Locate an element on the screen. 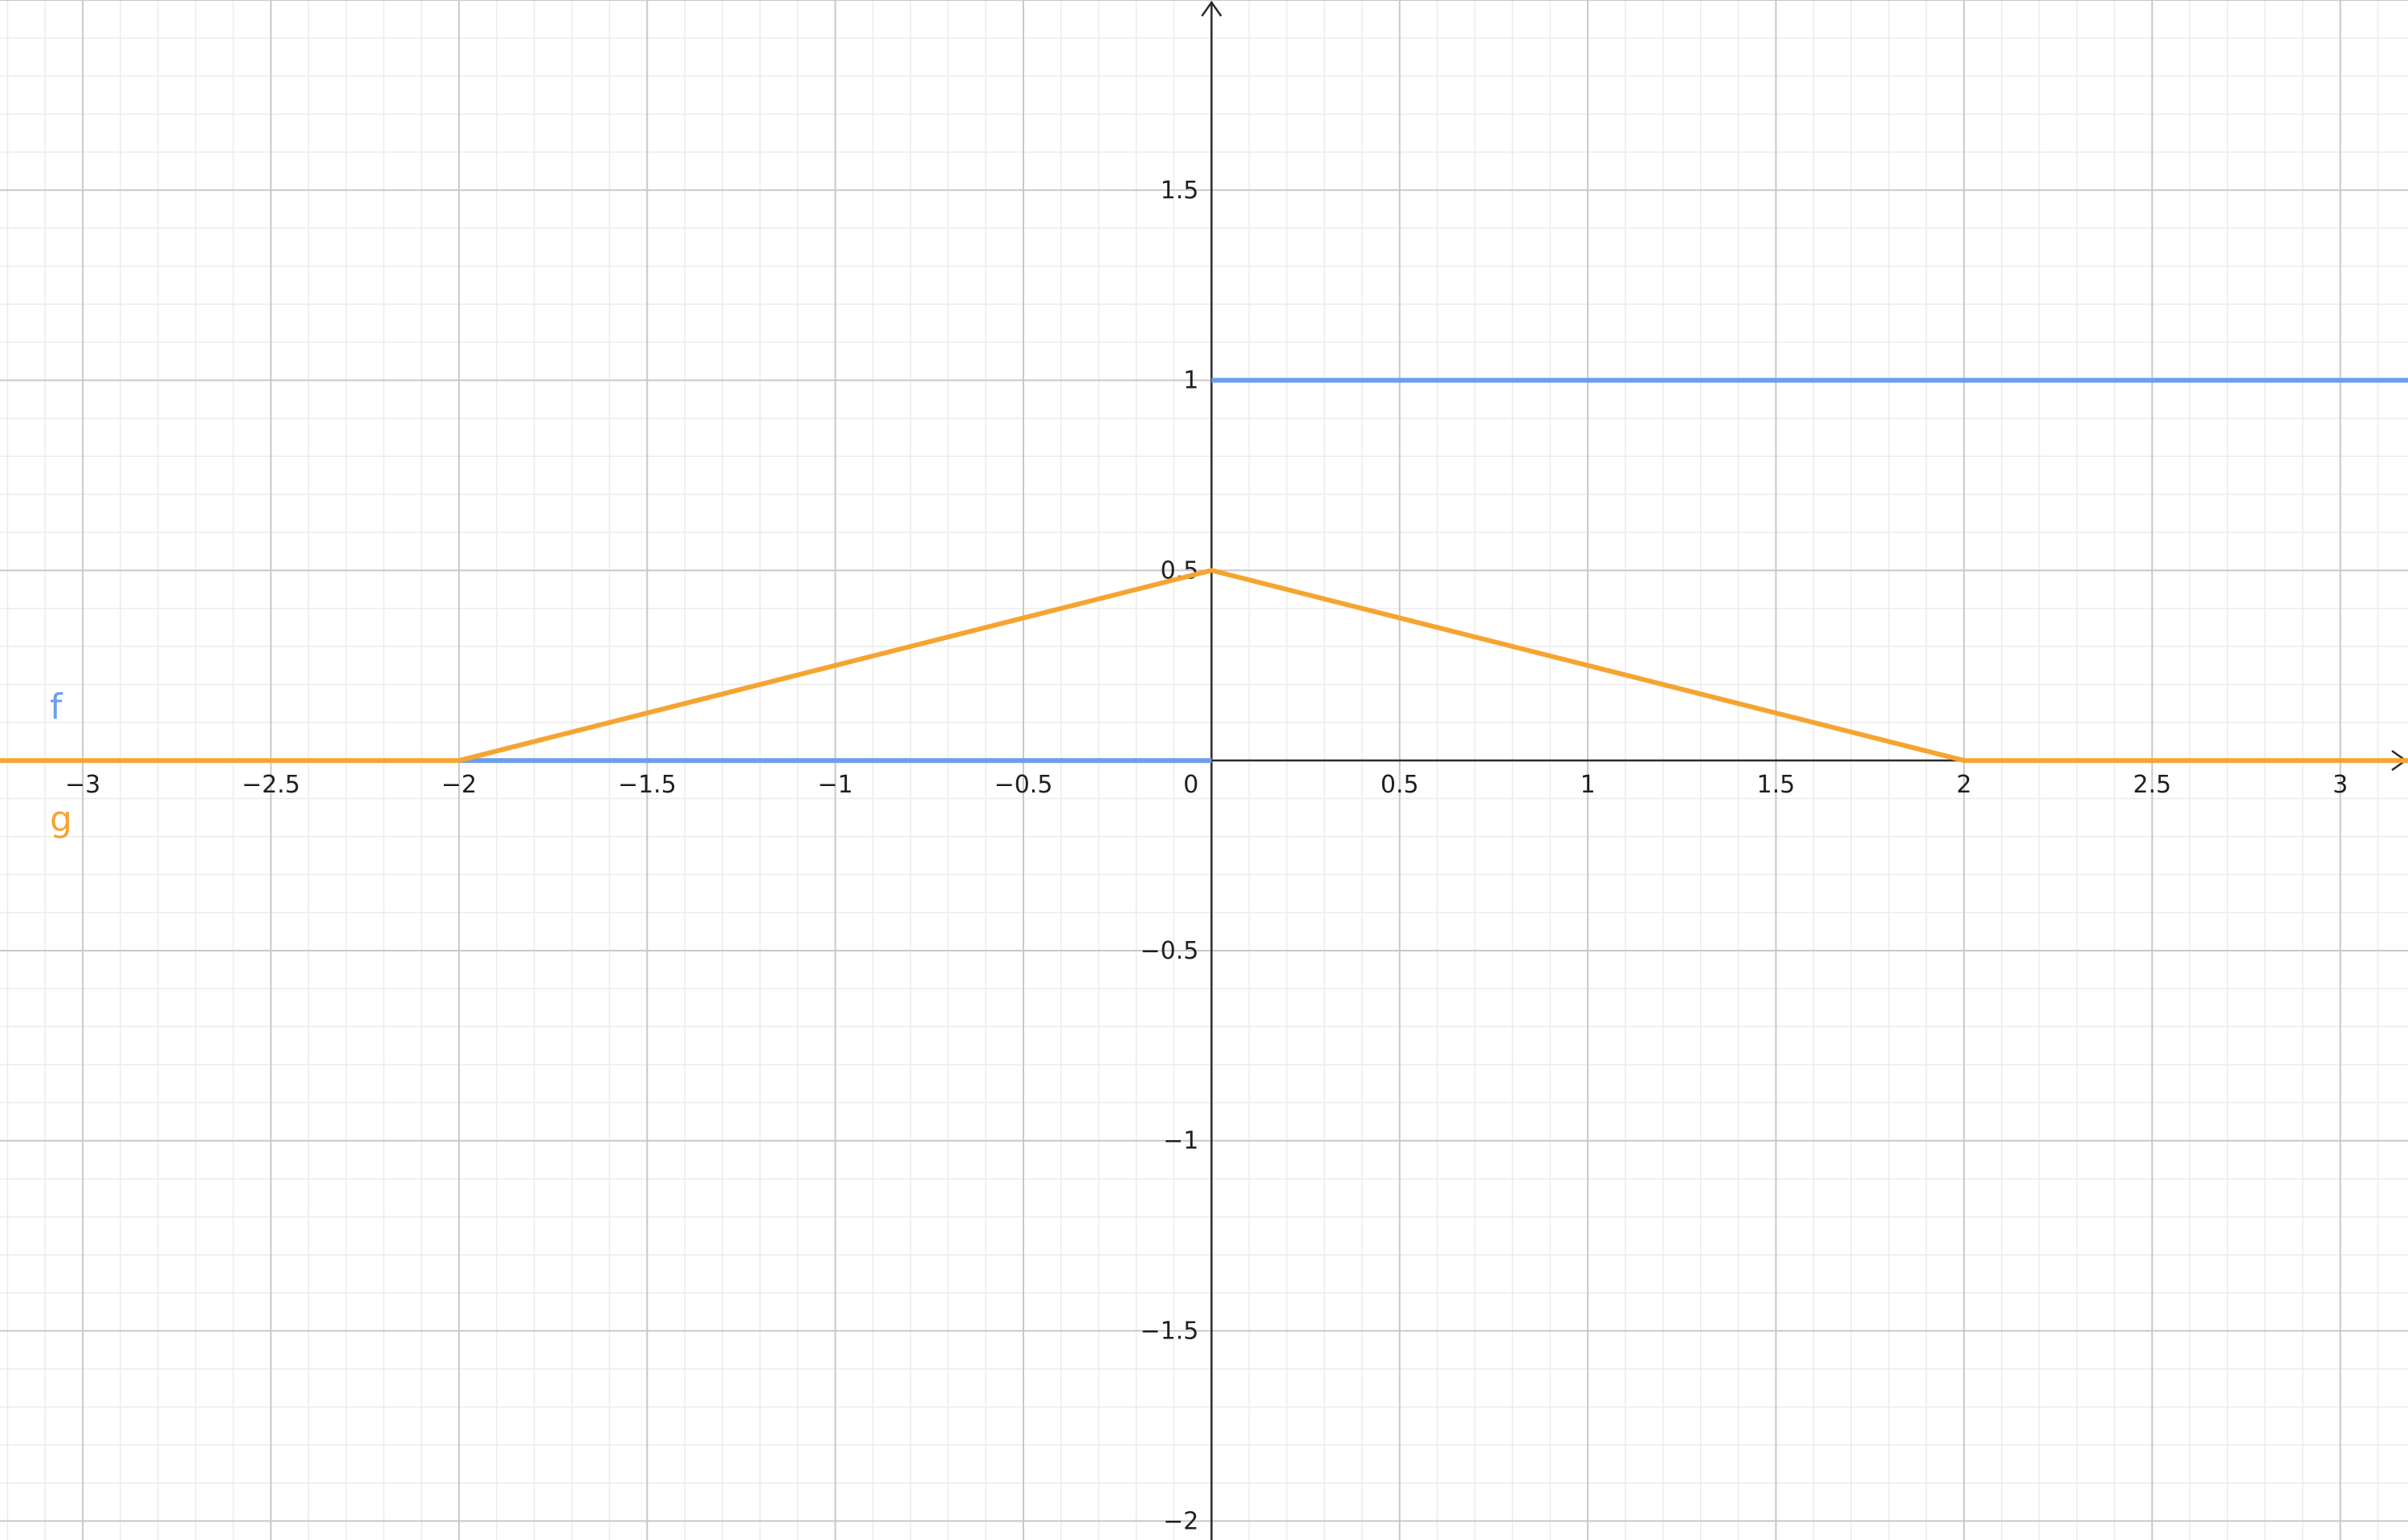  origin-label: 0 is located at coordinates (1190, 785).